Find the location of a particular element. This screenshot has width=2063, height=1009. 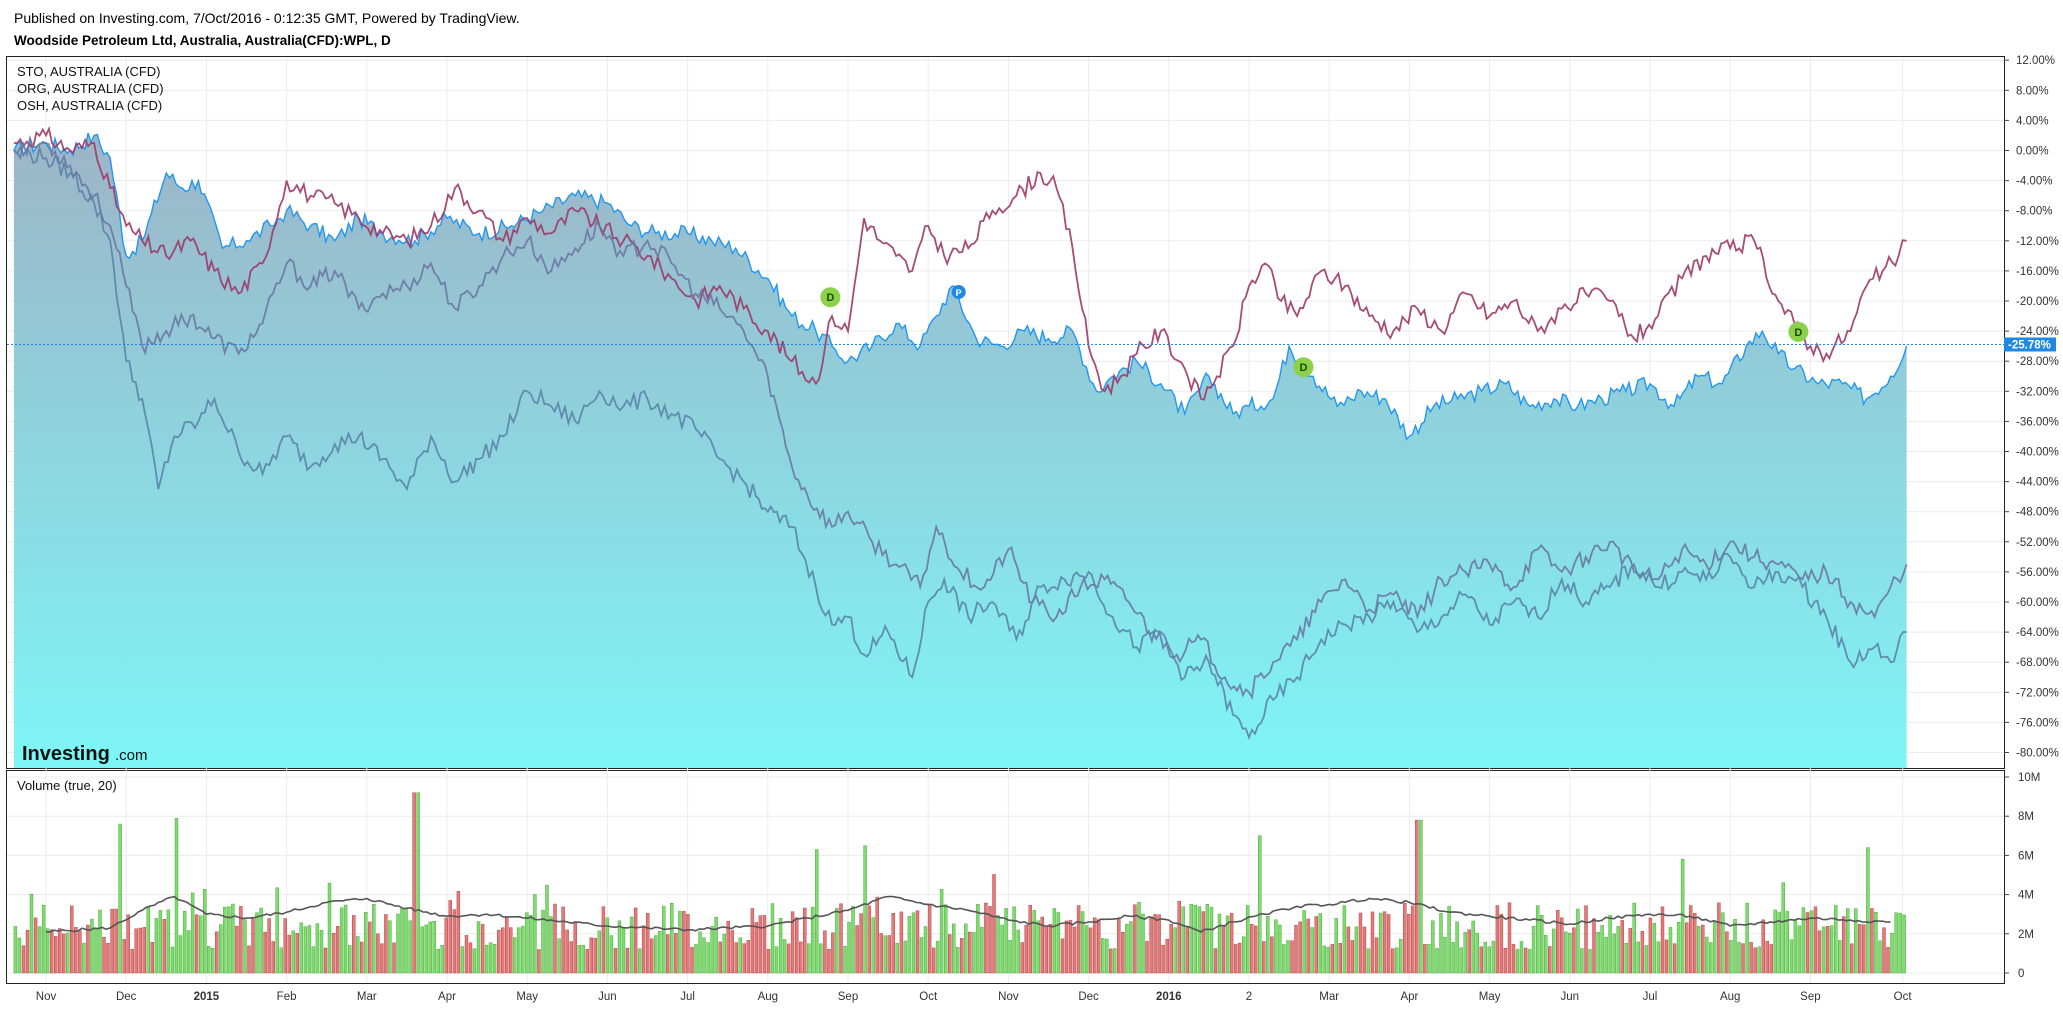

x-tick-label: 2015 is located at coordinates (207, 997).